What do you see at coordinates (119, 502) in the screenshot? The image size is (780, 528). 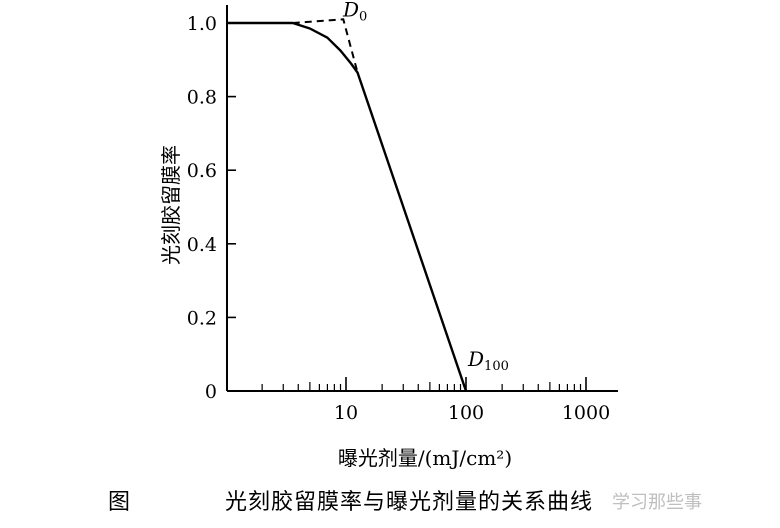 I see `caption-prefix: 图` at bounding box center [119, 502].